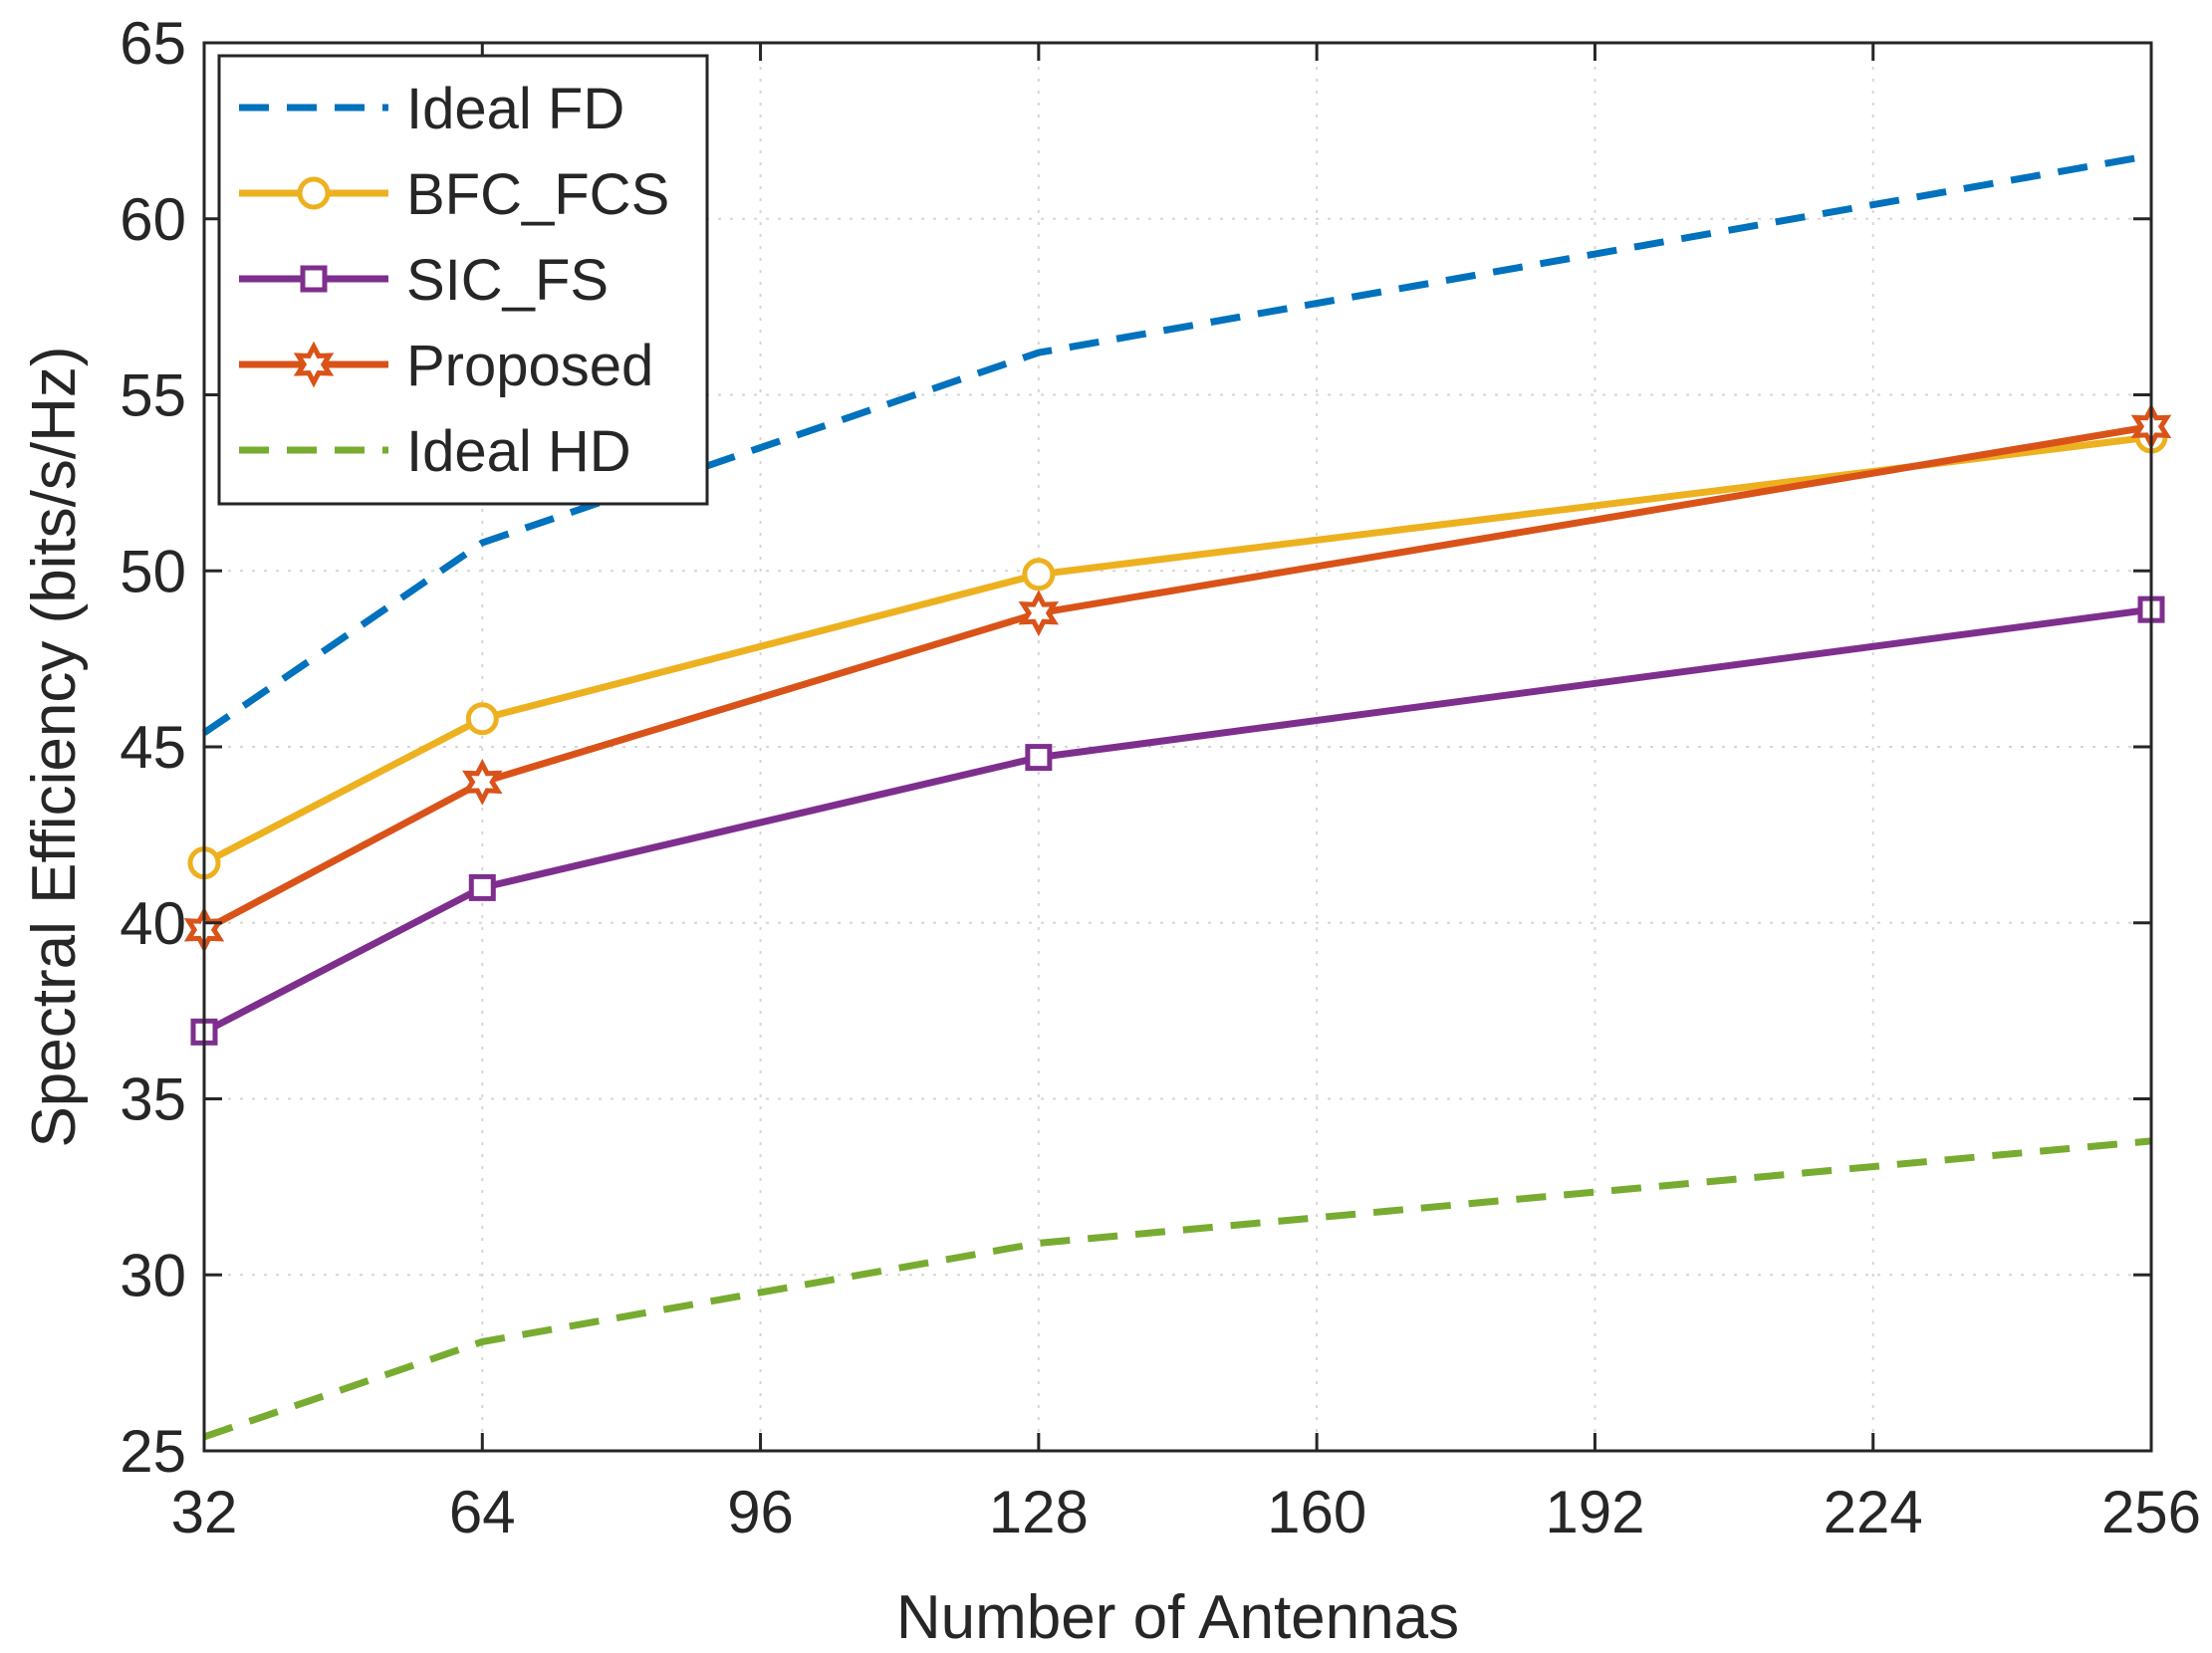  I want to click on x-tick-label: 192, so click(1594, 1512).